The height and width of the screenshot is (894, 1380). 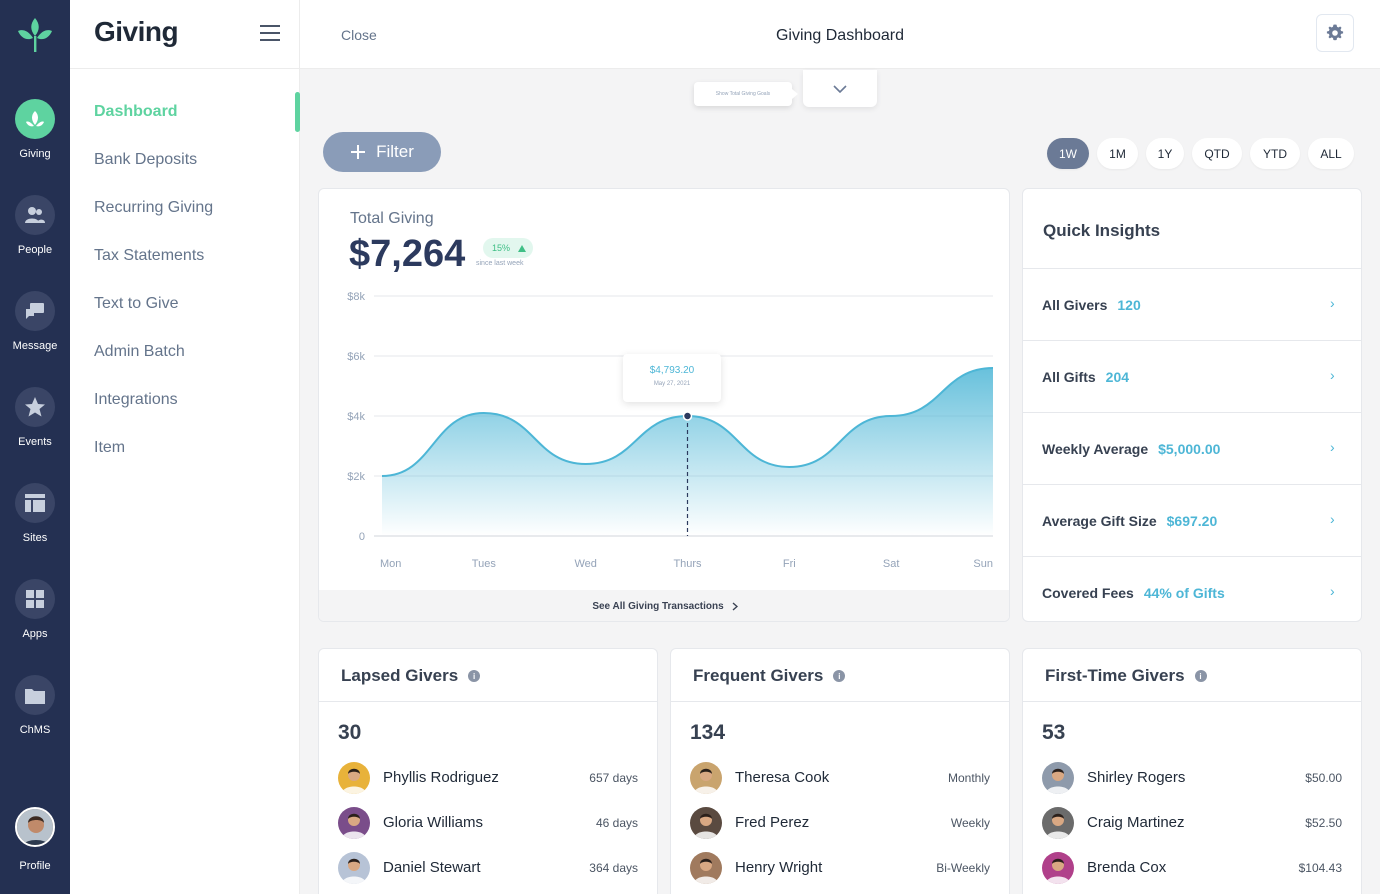 What do you see at coordinates (136, 399) in the screenshot?
I see `nav-item-integrations: Integrations` at bounding box center [136, 399].